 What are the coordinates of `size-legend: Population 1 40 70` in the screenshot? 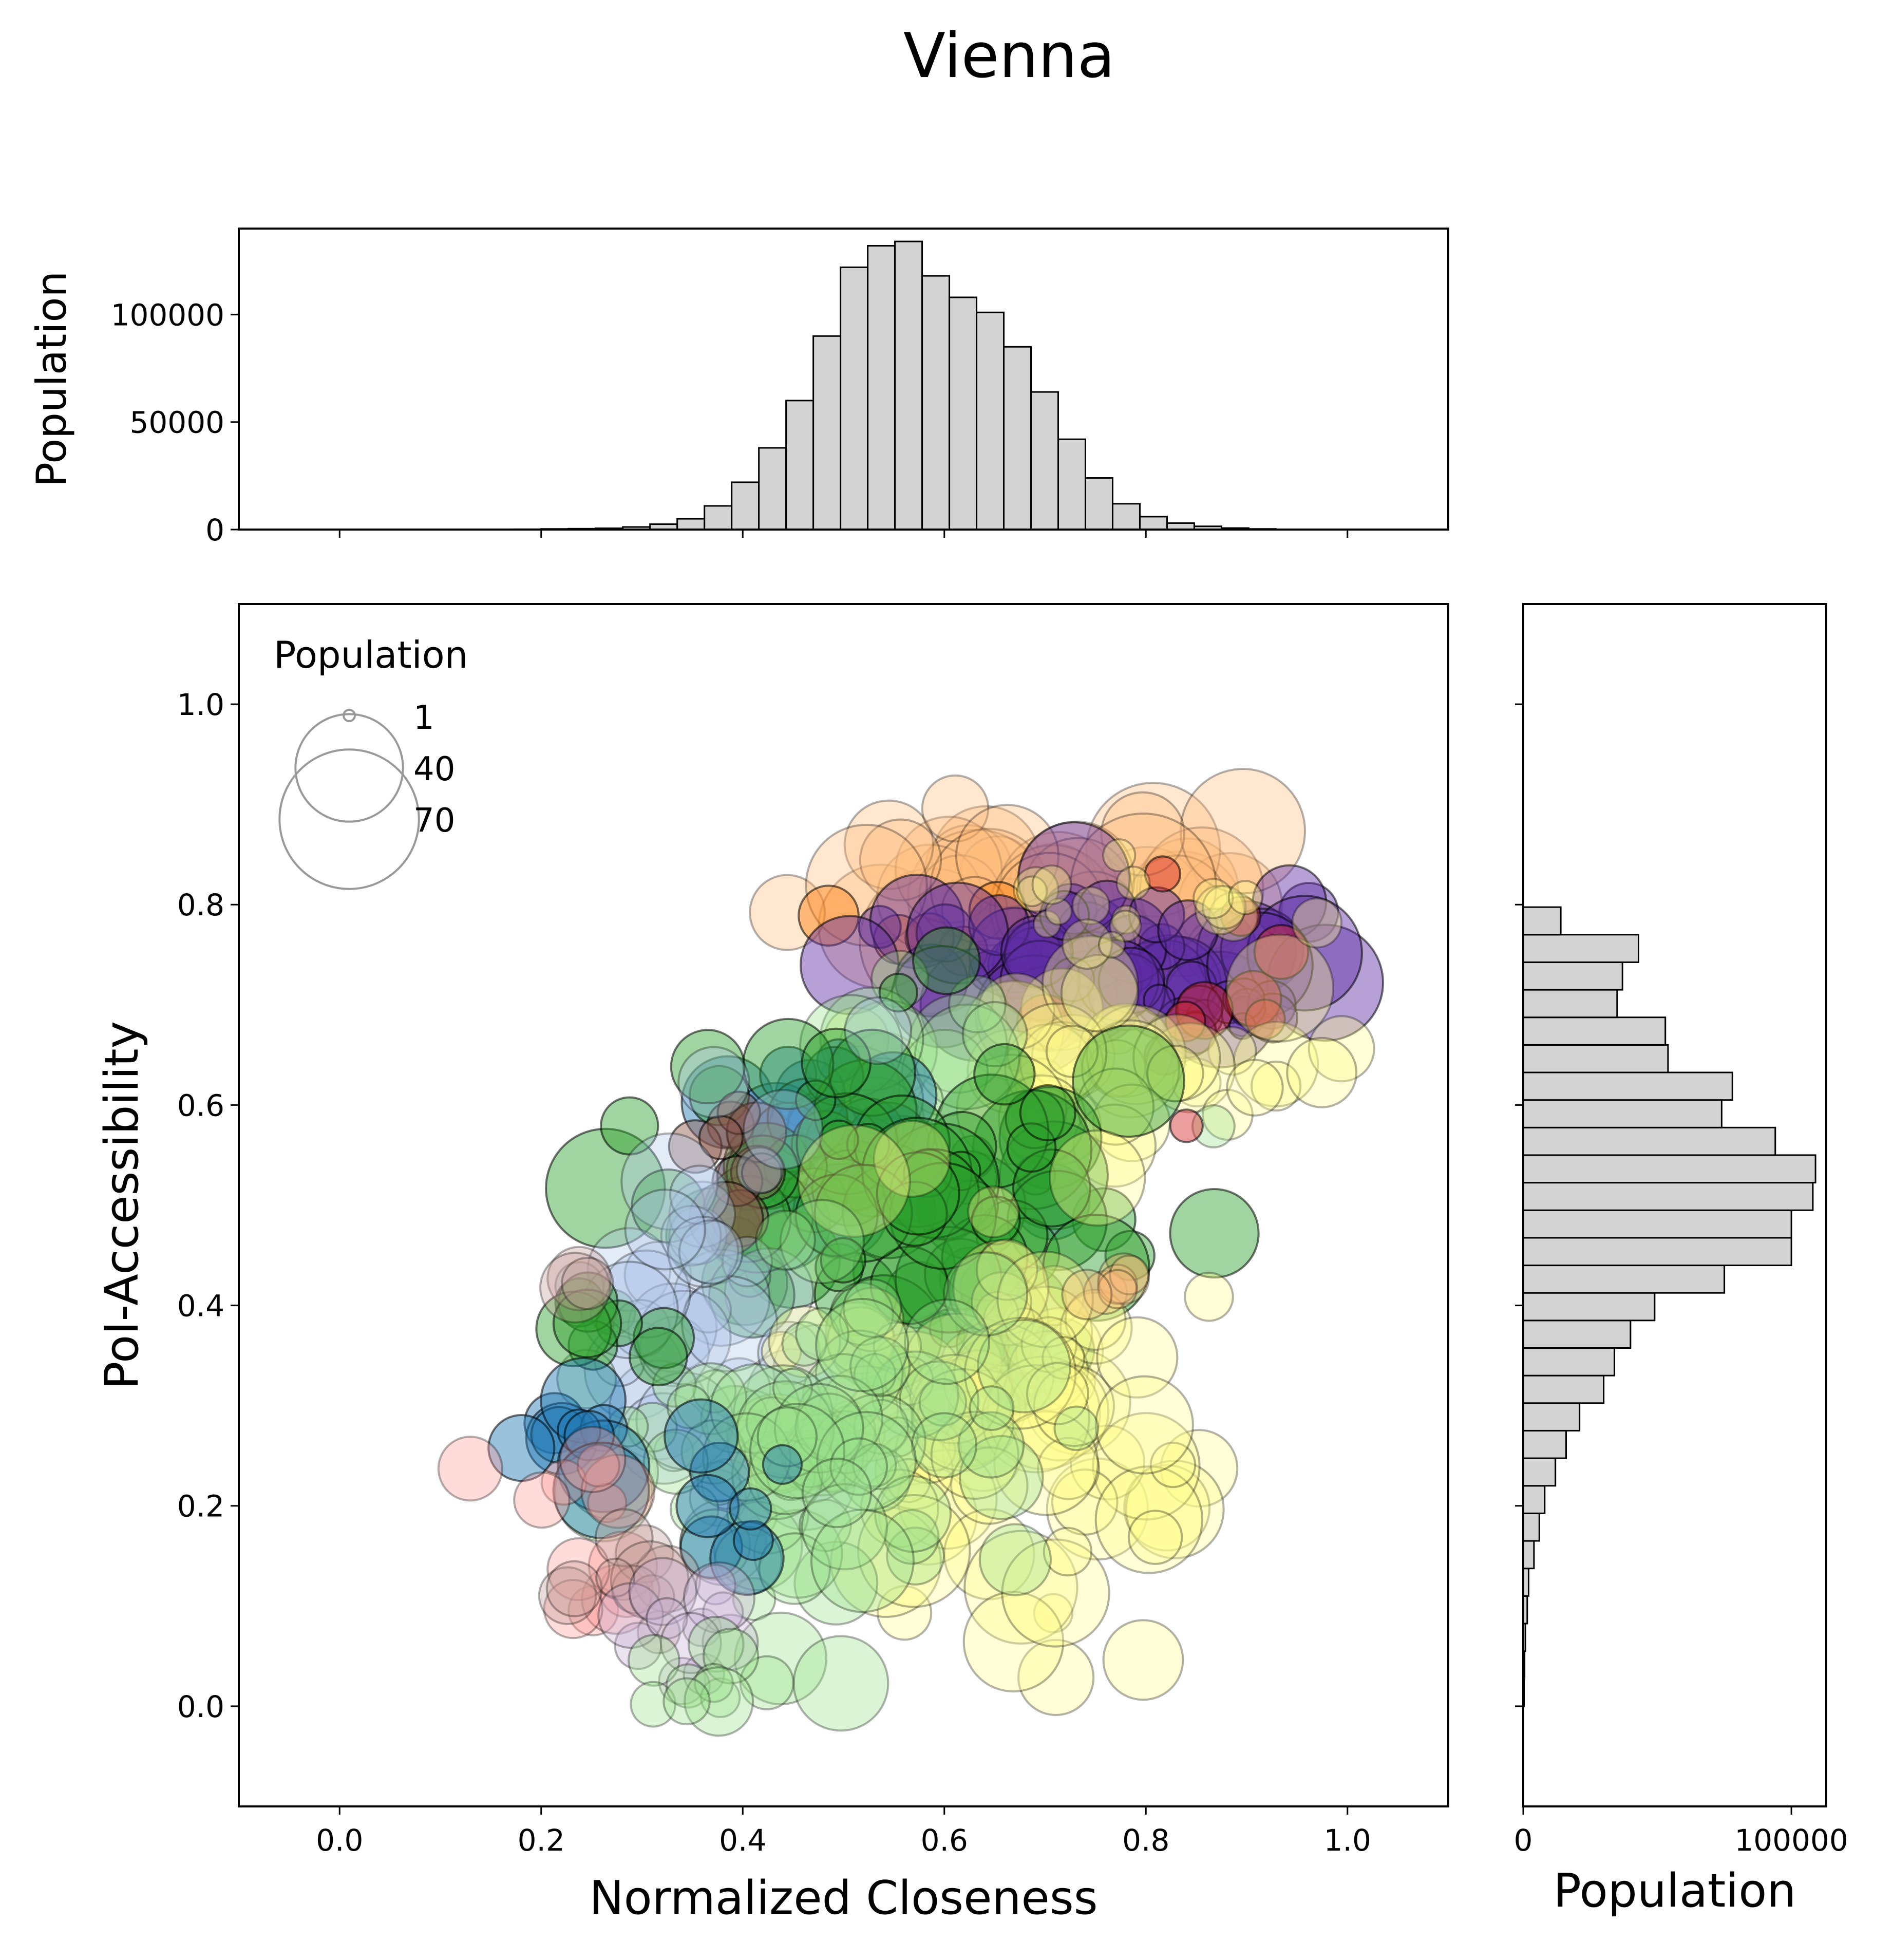 It's located at (371, 761).